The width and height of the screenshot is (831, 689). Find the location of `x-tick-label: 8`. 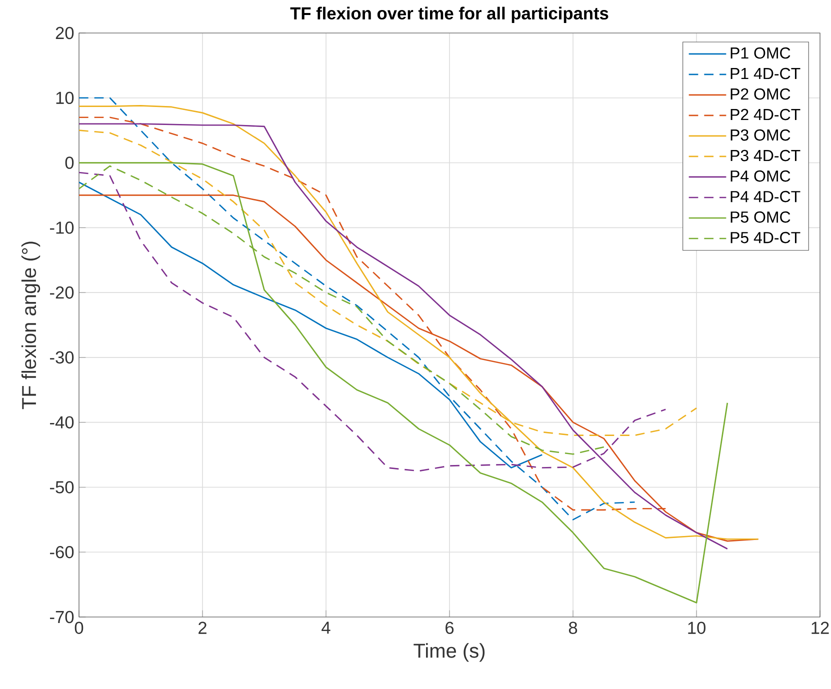

x-tick-label: 8 is located at coordinates (573, 628).